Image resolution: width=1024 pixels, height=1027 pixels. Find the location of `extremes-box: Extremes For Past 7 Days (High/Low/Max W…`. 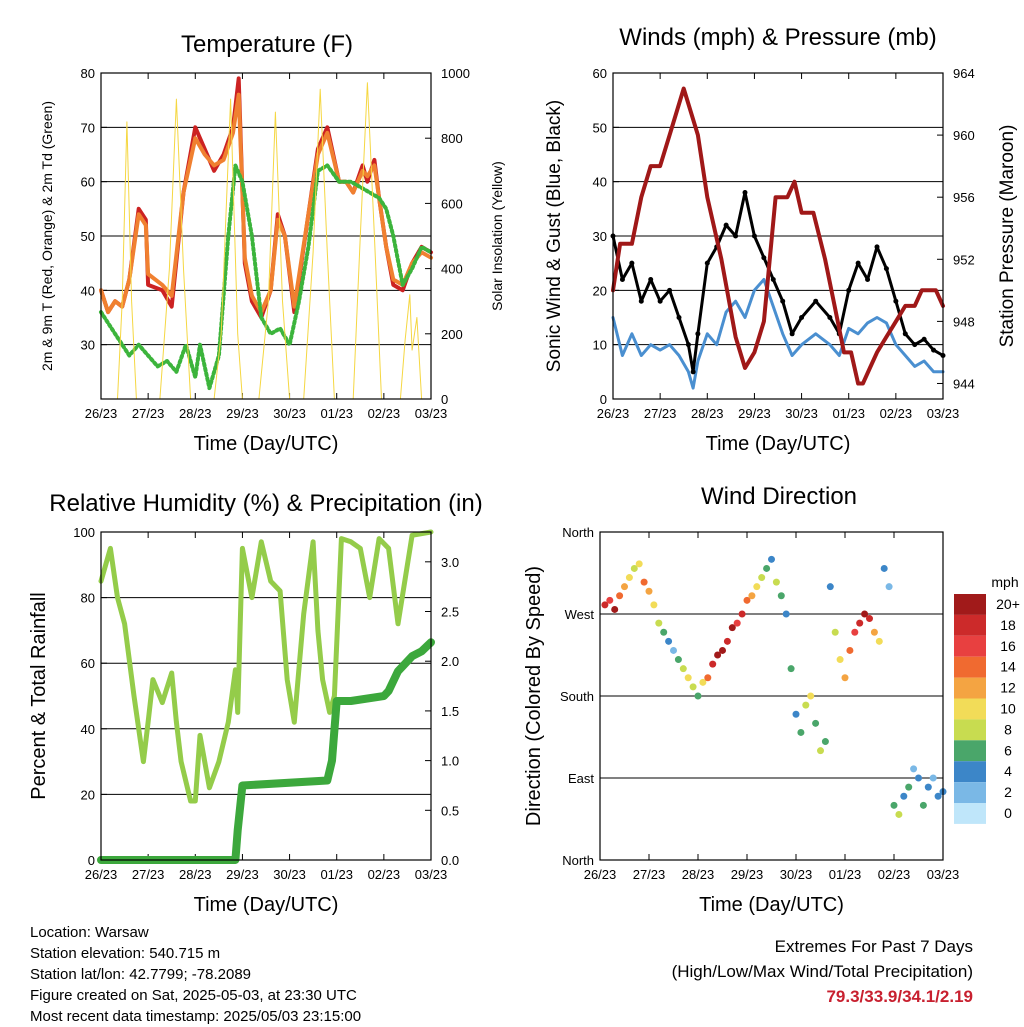

extremes-box: Extremes For Past 7 Days (High/Low/Max W… is located at coordinates (822, 971).